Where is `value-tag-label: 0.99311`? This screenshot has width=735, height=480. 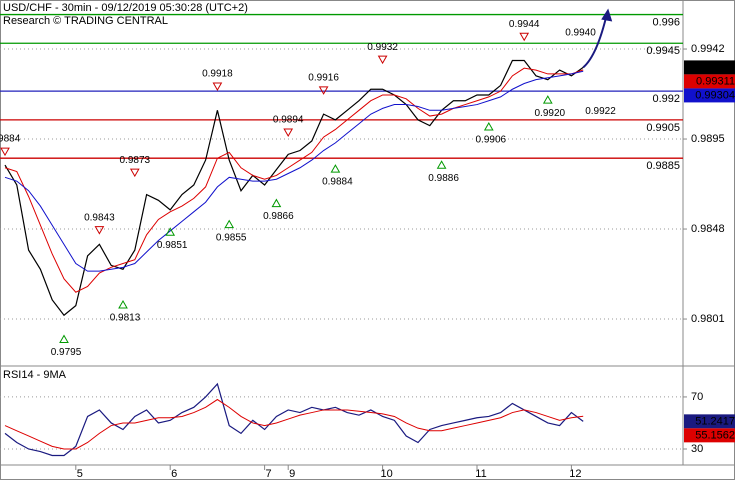
value-tag-label: 0.99311 is located at coordinates (715, 81).